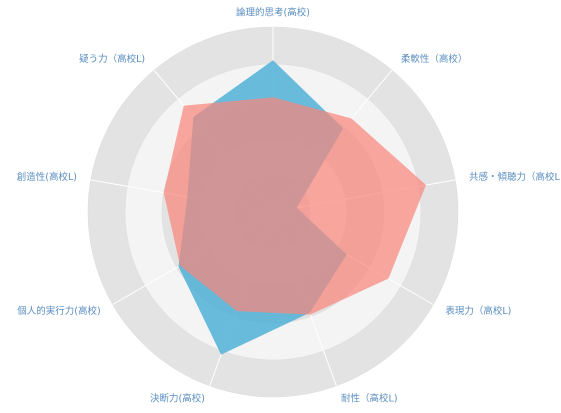 The width and height of the screenshot is (561, 413). What do you see at coordinates (177, 398) in the screenshot?
I see `axis-label: 決断力(高校)` at bounding box center [177, 398].